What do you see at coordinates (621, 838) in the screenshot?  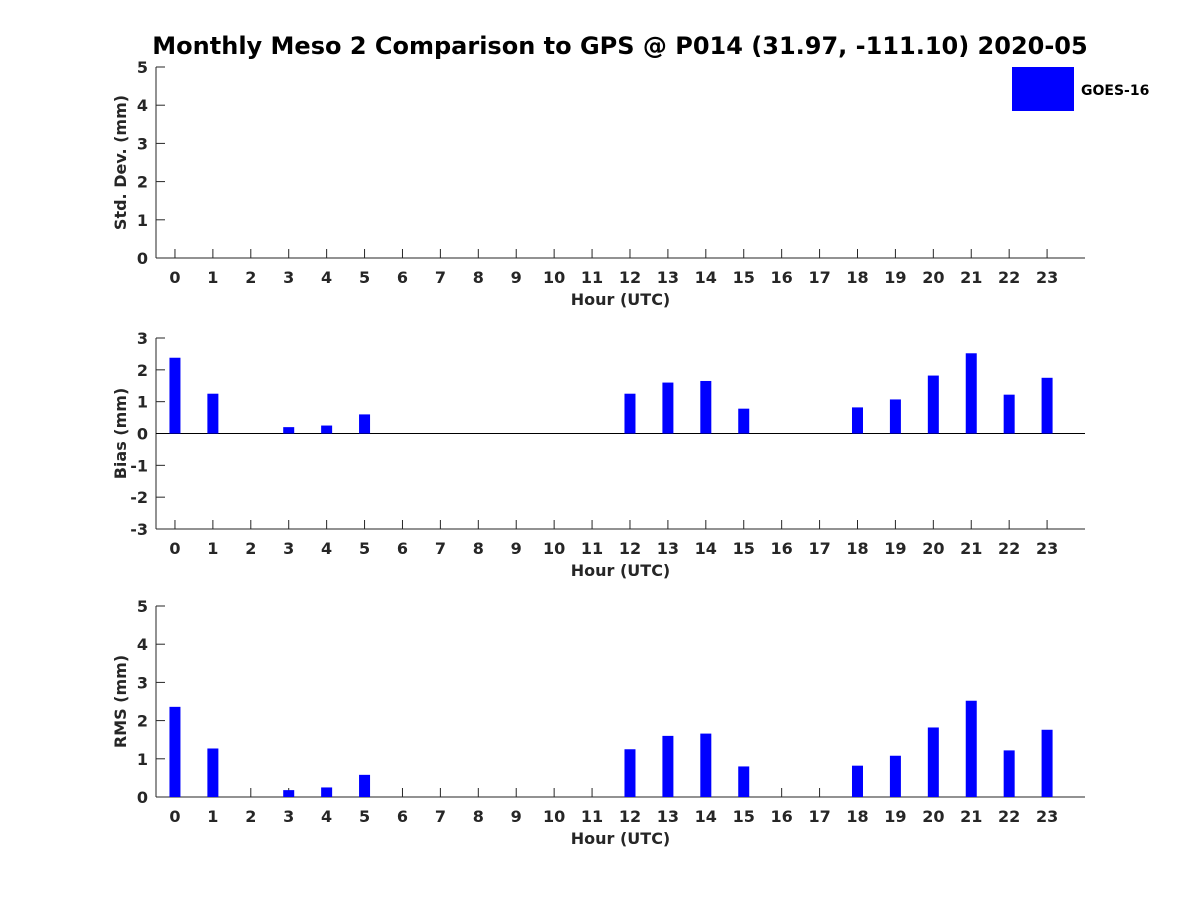 I see `x-axis-label: Hour (UTC)` at bounding box center [621, 838].